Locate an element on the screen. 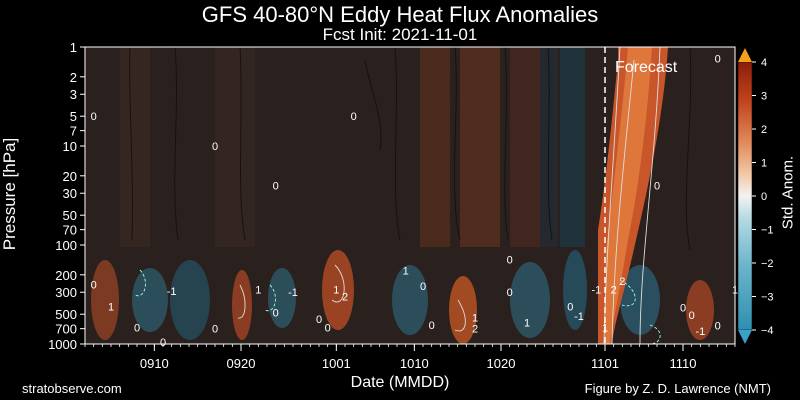  y-tick-label: 1 is located at coordinates (73, 47).